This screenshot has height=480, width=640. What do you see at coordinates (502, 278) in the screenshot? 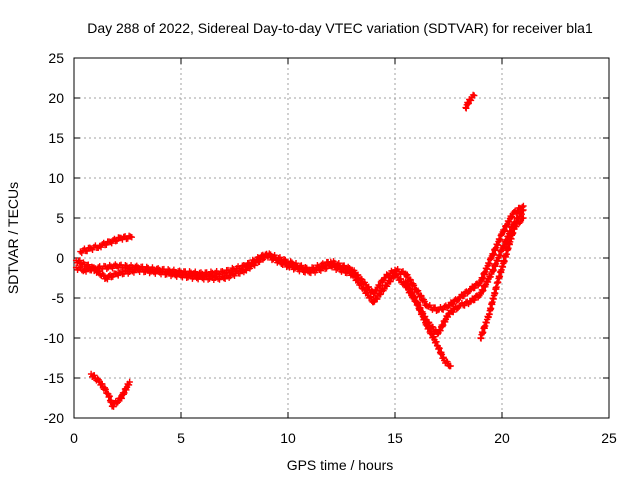
I see `series-track-g` at bounding box center [502, 278].